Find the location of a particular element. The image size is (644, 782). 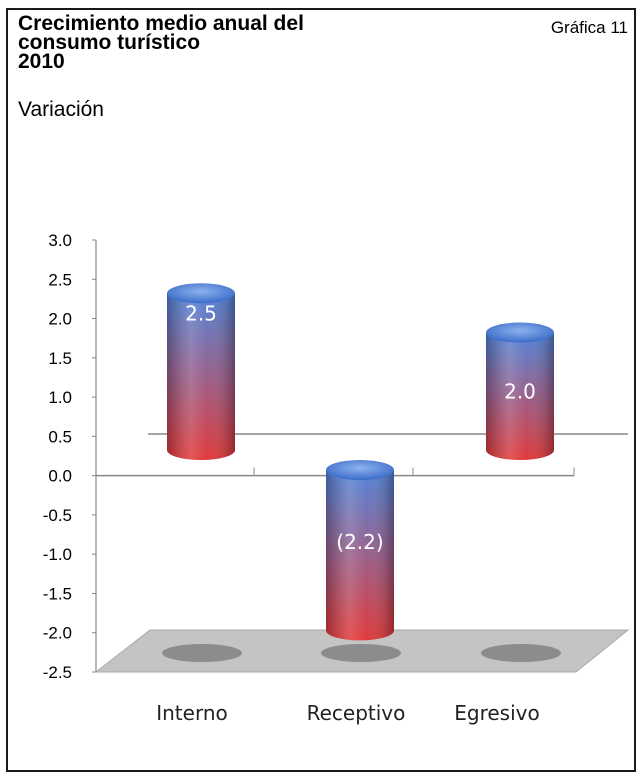

category-label: Interno is located at coordinates (192, 713).